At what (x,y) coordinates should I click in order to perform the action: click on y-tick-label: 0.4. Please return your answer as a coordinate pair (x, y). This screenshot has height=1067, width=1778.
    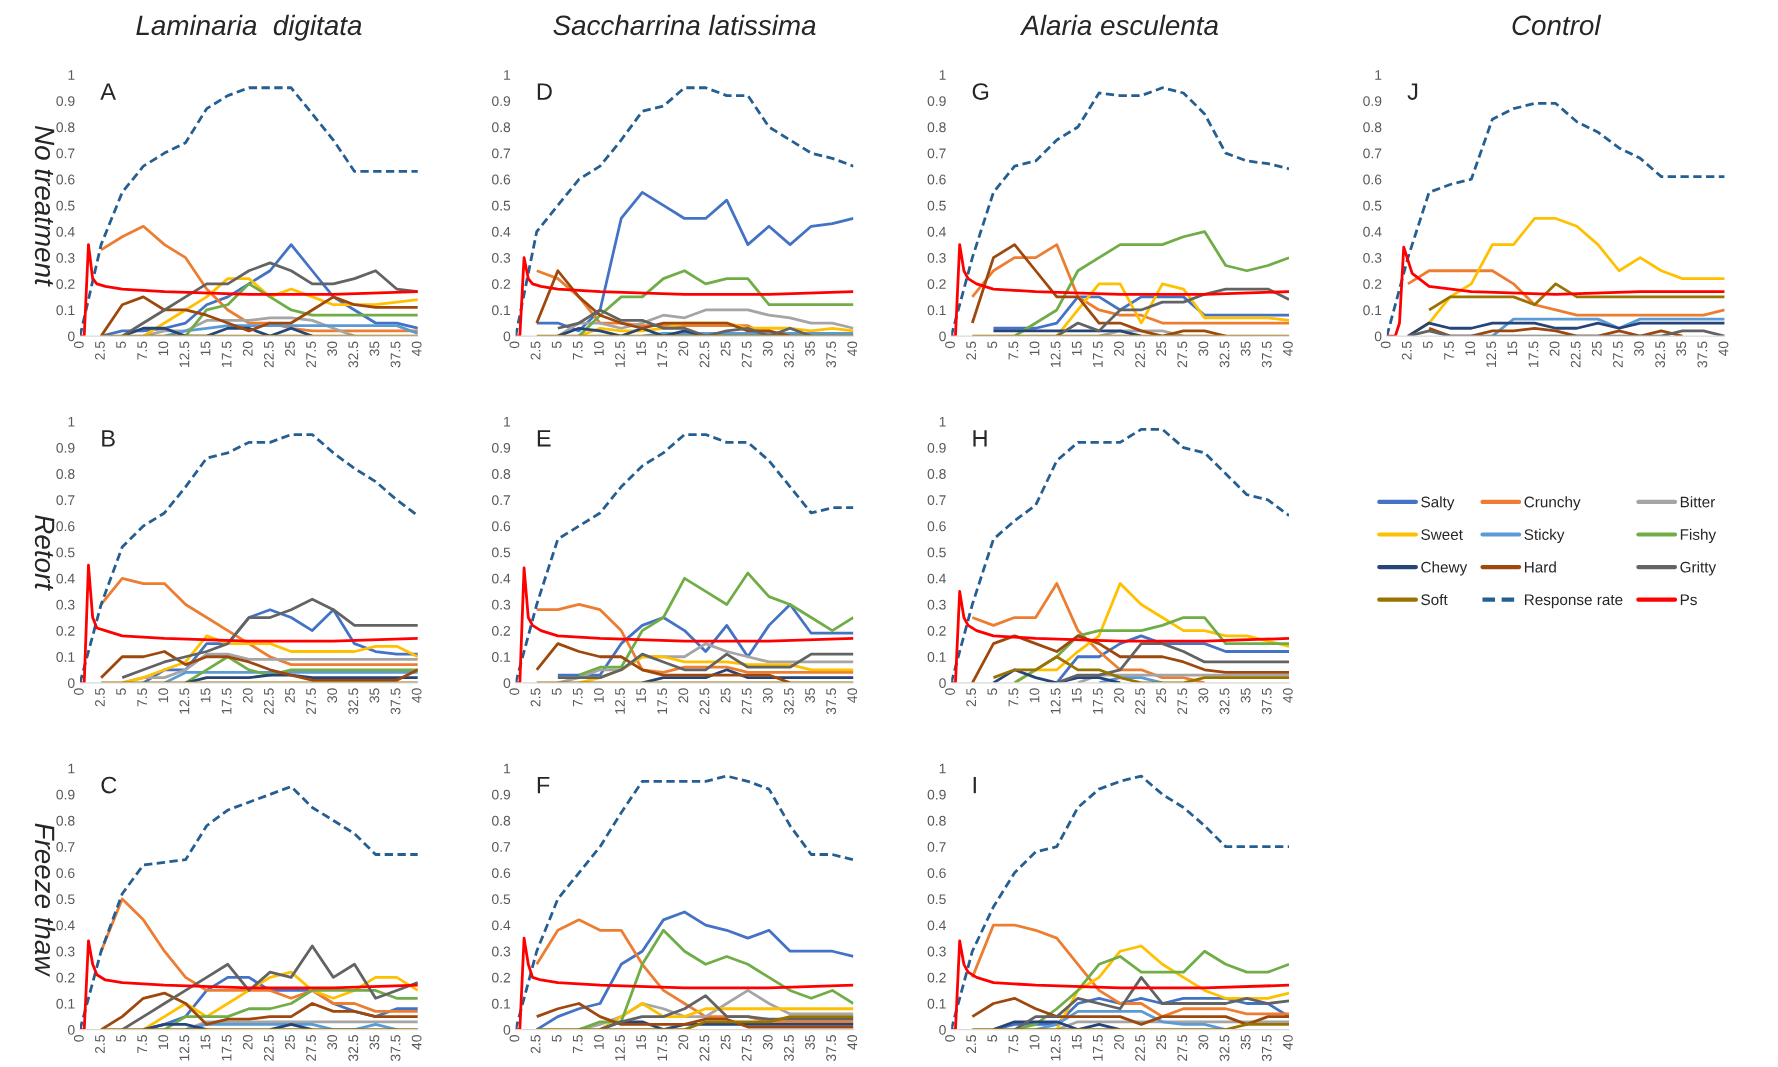
    Looking at the image, I should click on (936, 231).